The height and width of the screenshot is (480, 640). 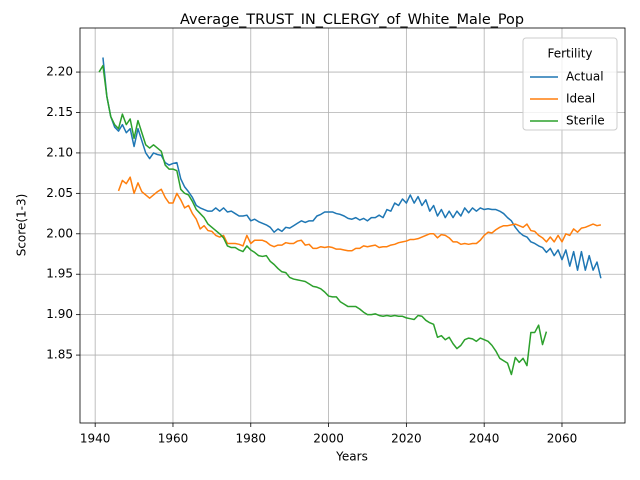 What do you see at coordinates (251, 439) in the screenshot?
I see `x-tick-label: 1980` at bounding box center [251, 439].